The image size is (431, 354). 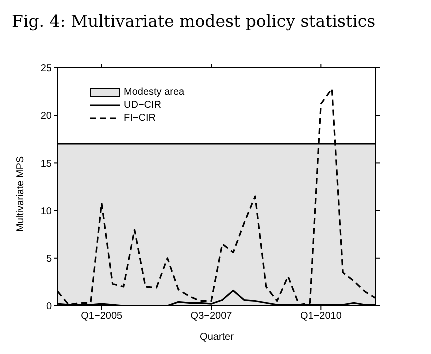 I want to click on x-tick-label: Q1−2010, so click(x=321, y=316).